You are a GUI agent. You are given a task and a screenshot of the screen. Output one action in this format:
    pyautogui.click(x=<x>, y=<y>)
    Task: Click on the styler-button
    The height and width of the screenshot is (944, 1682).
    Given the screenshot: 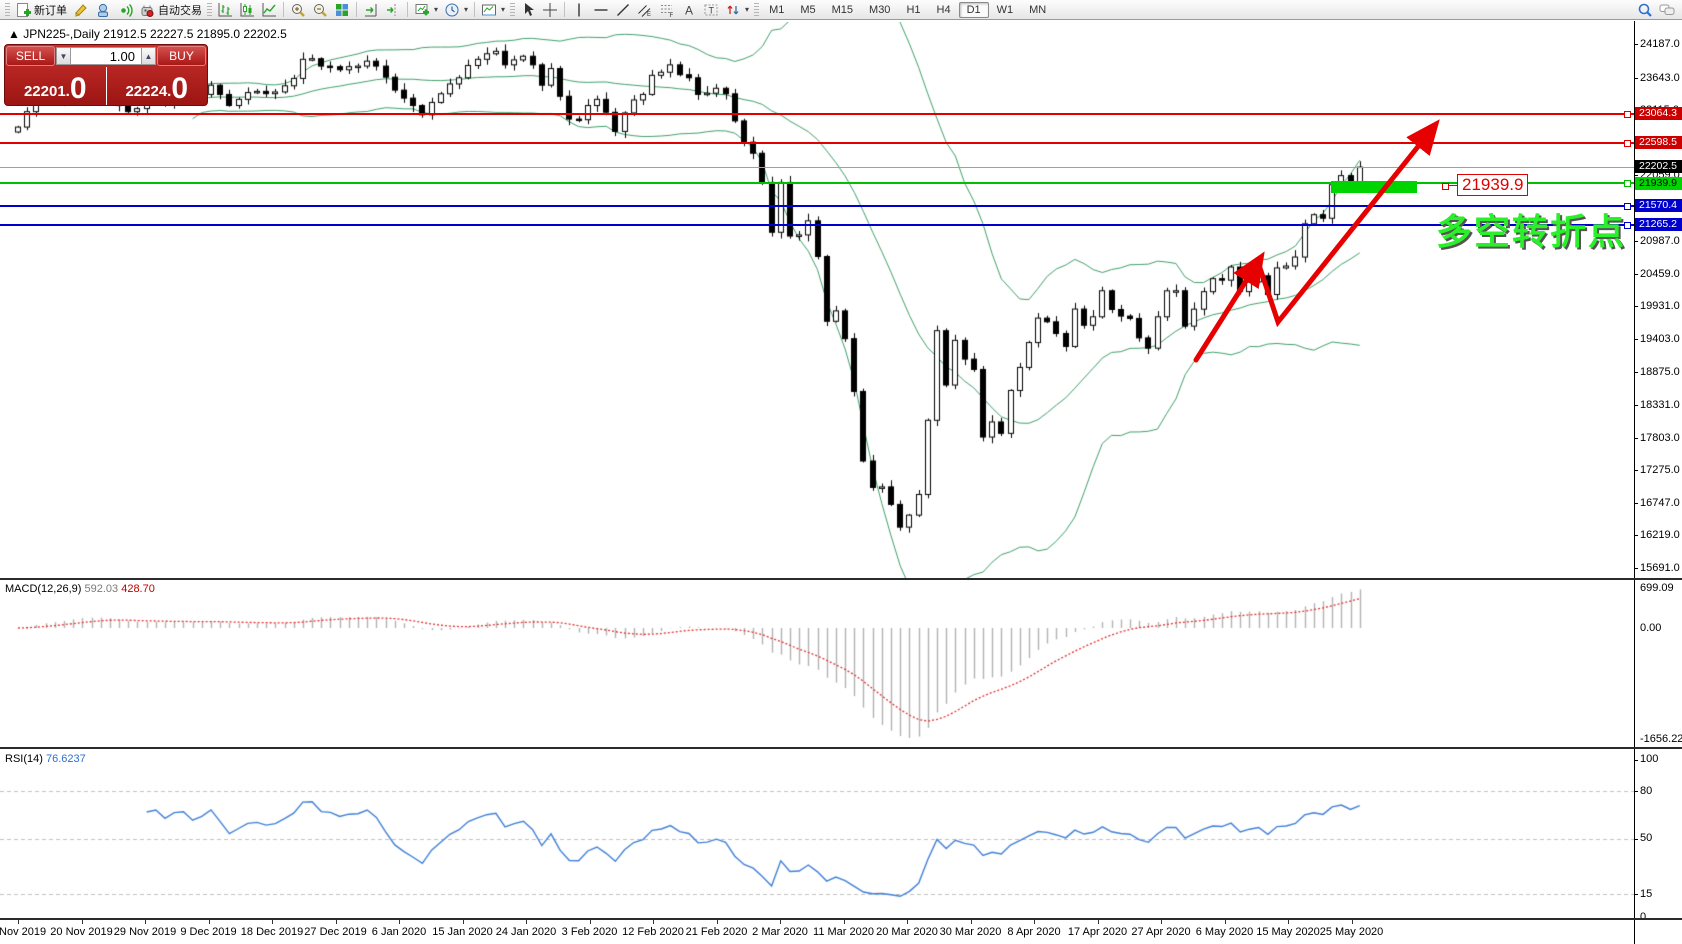 What is the action you would take?
    pyautogui.click(x=81, y=10)
    